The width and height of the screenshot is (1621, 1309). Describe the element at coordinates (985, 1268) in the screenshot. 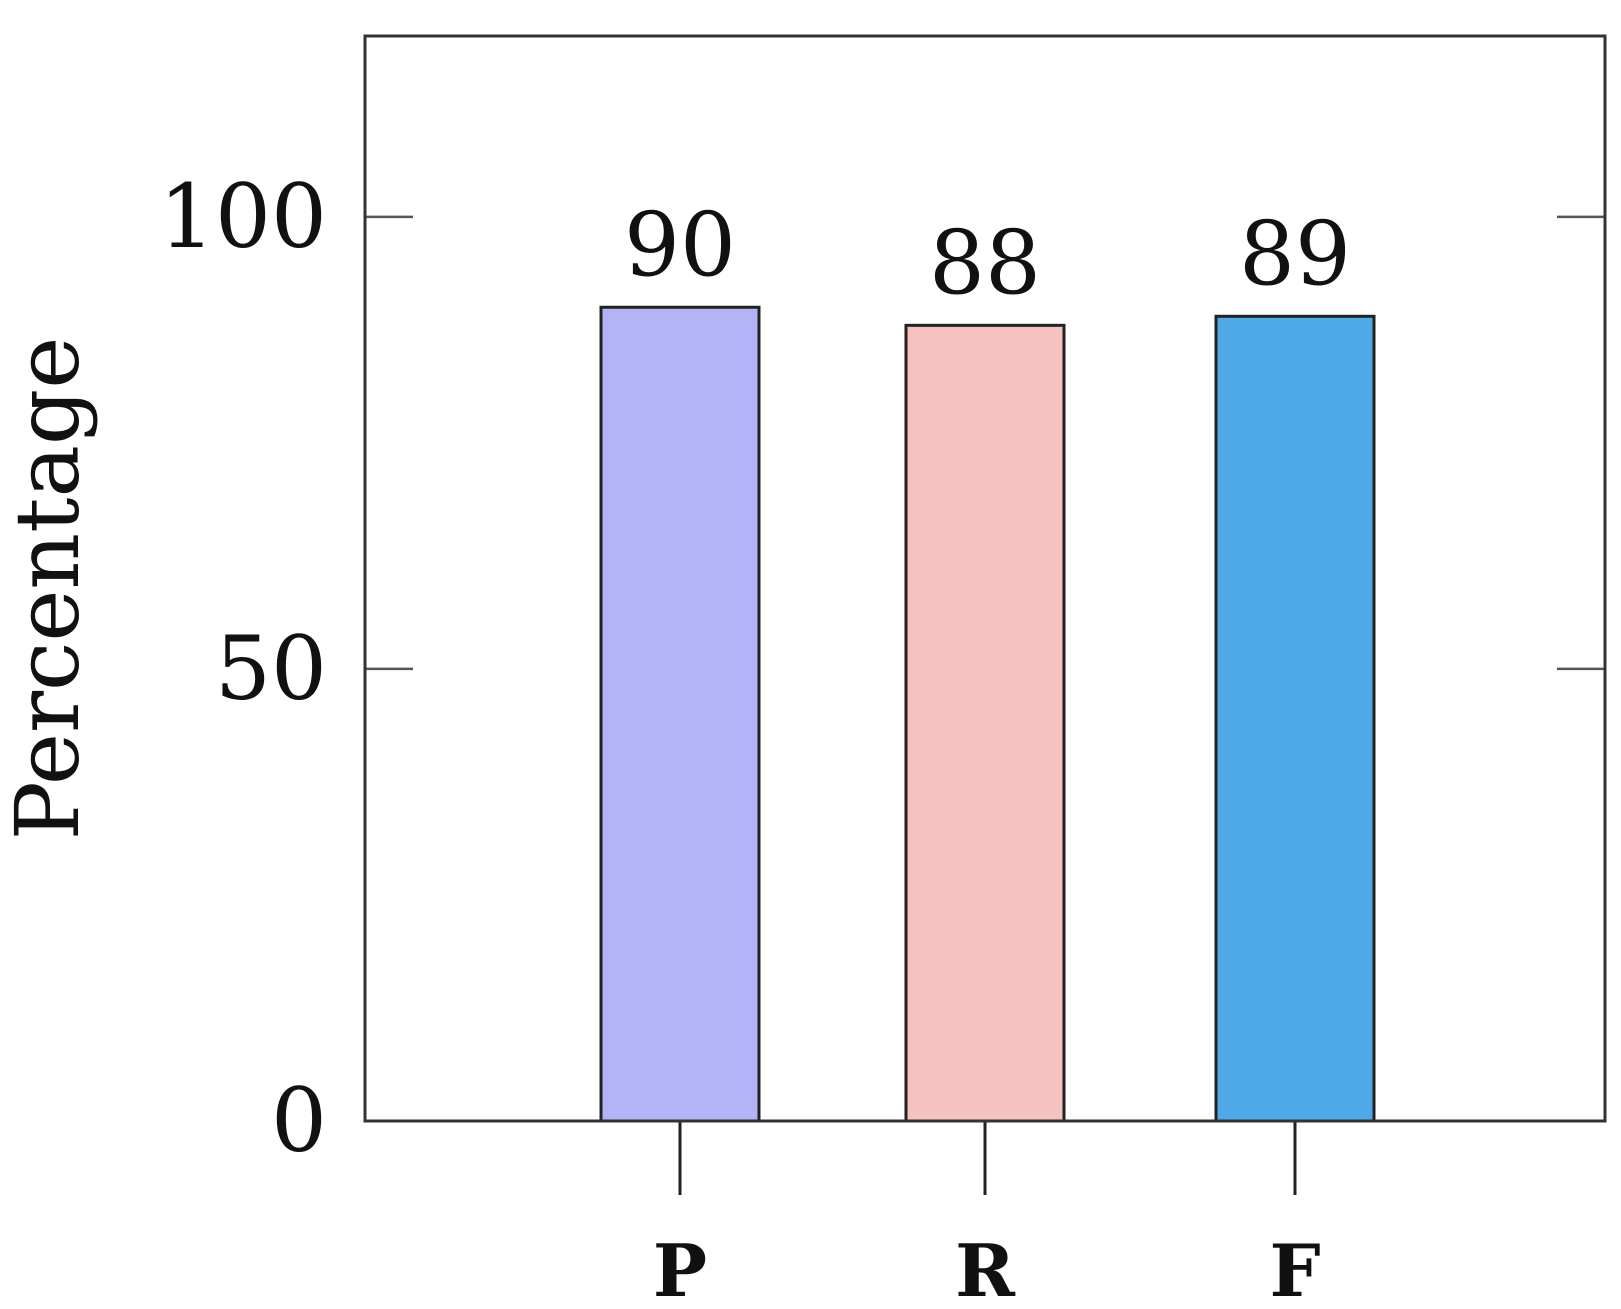

I see `x-tick-label: R` at that location.